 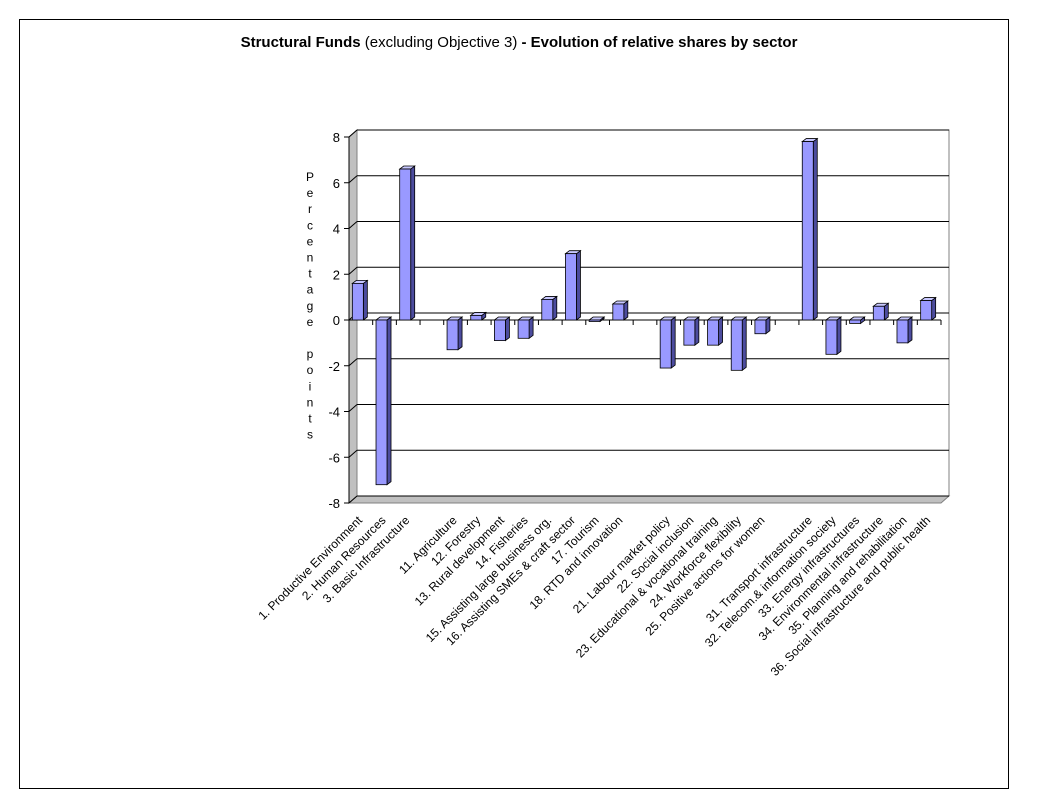 I want to click on chart-title-main: Structural Funds, so click(x=300, y=42).